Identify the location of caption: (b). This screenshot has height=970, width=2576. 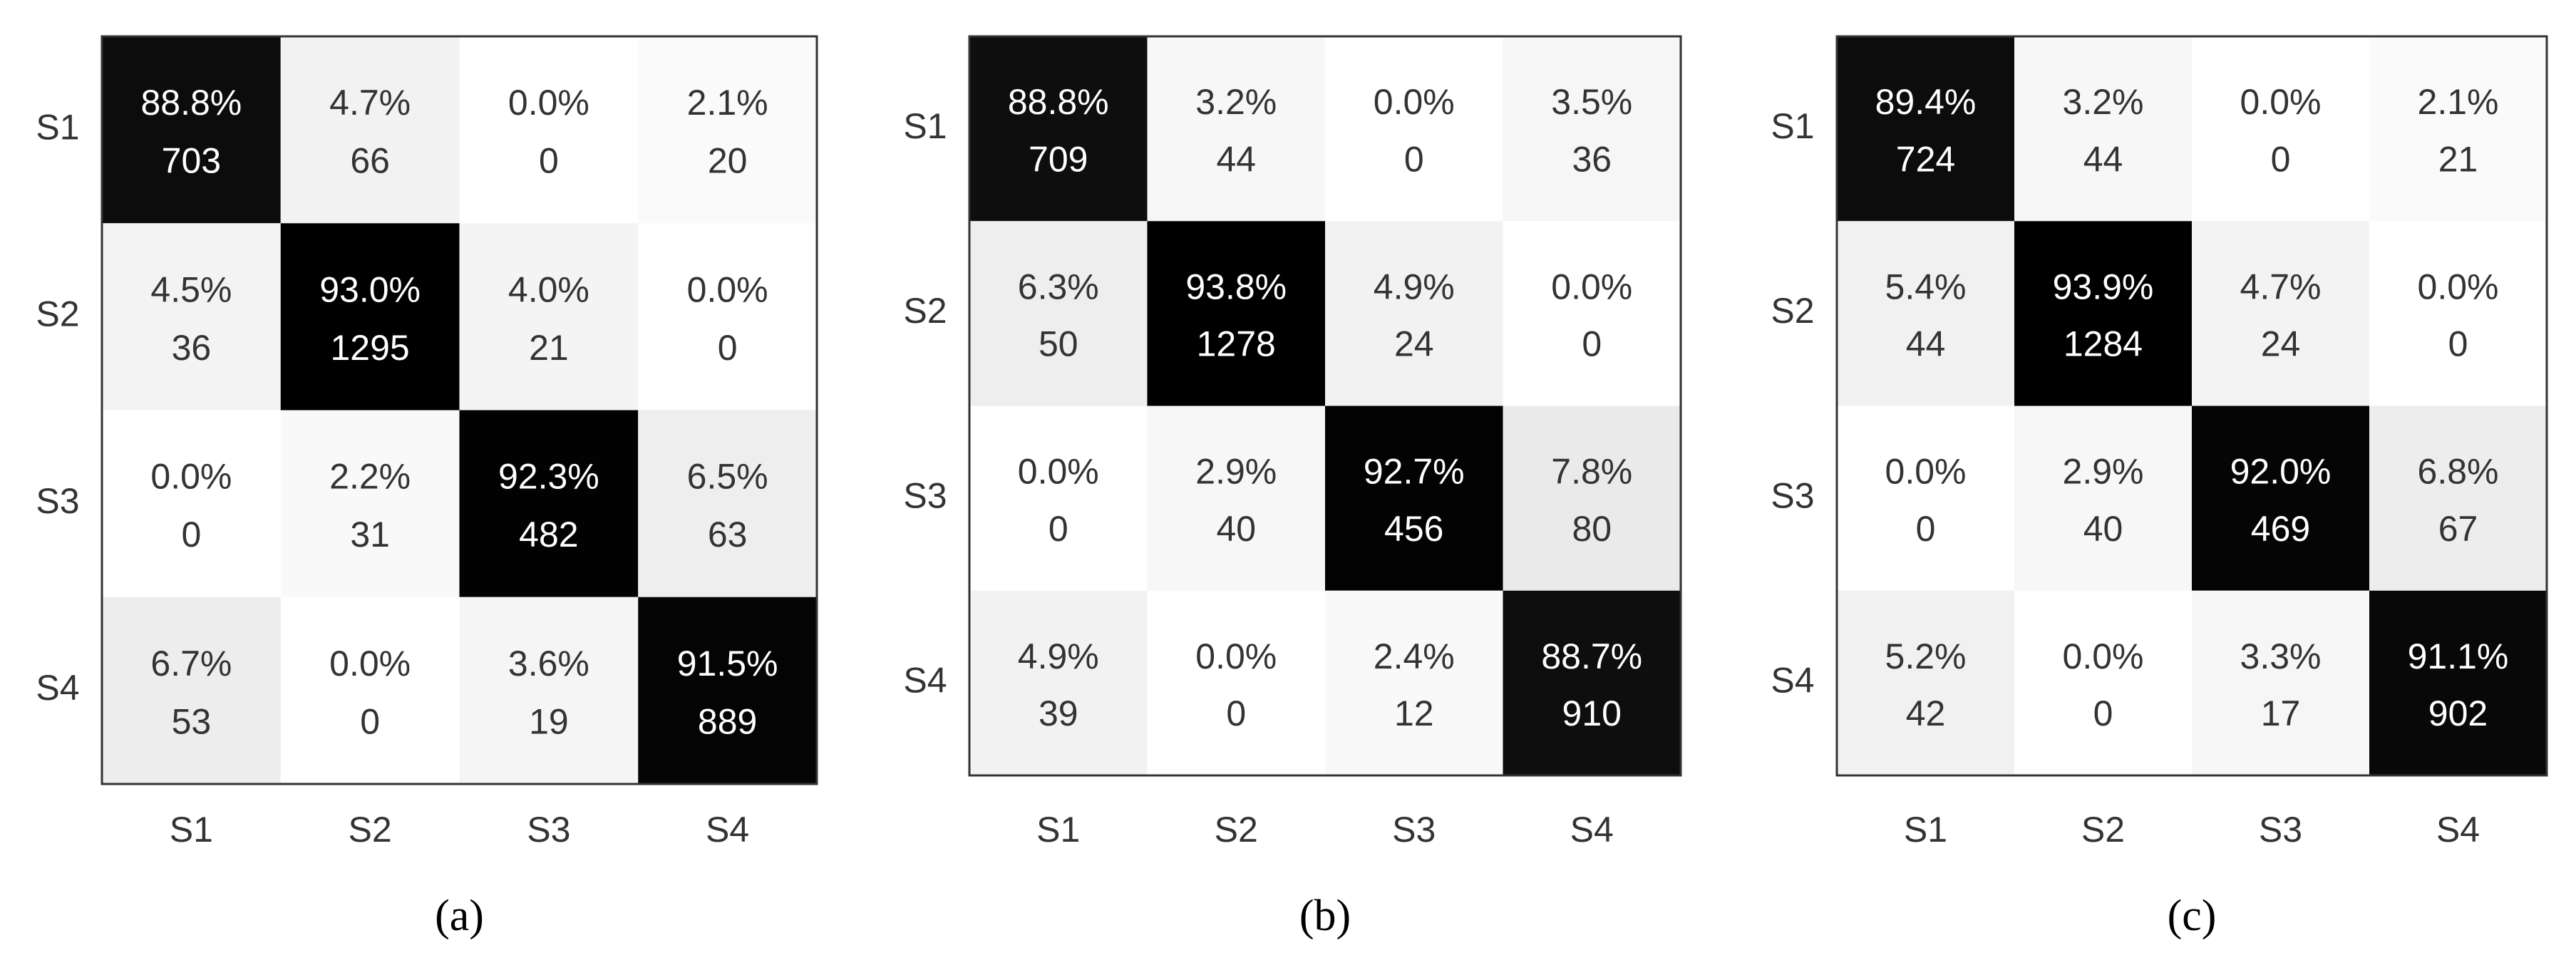
(1325, 916).